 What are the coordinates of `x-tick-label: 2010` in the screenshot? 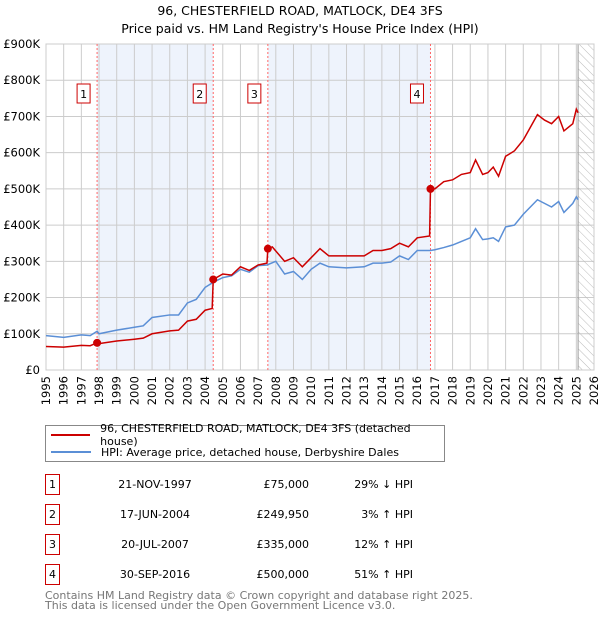 It's located at (311, 390).